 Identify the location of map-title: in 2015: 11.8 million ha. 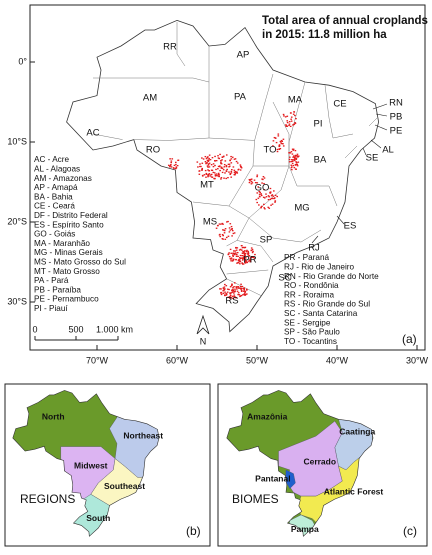
(324, 35).